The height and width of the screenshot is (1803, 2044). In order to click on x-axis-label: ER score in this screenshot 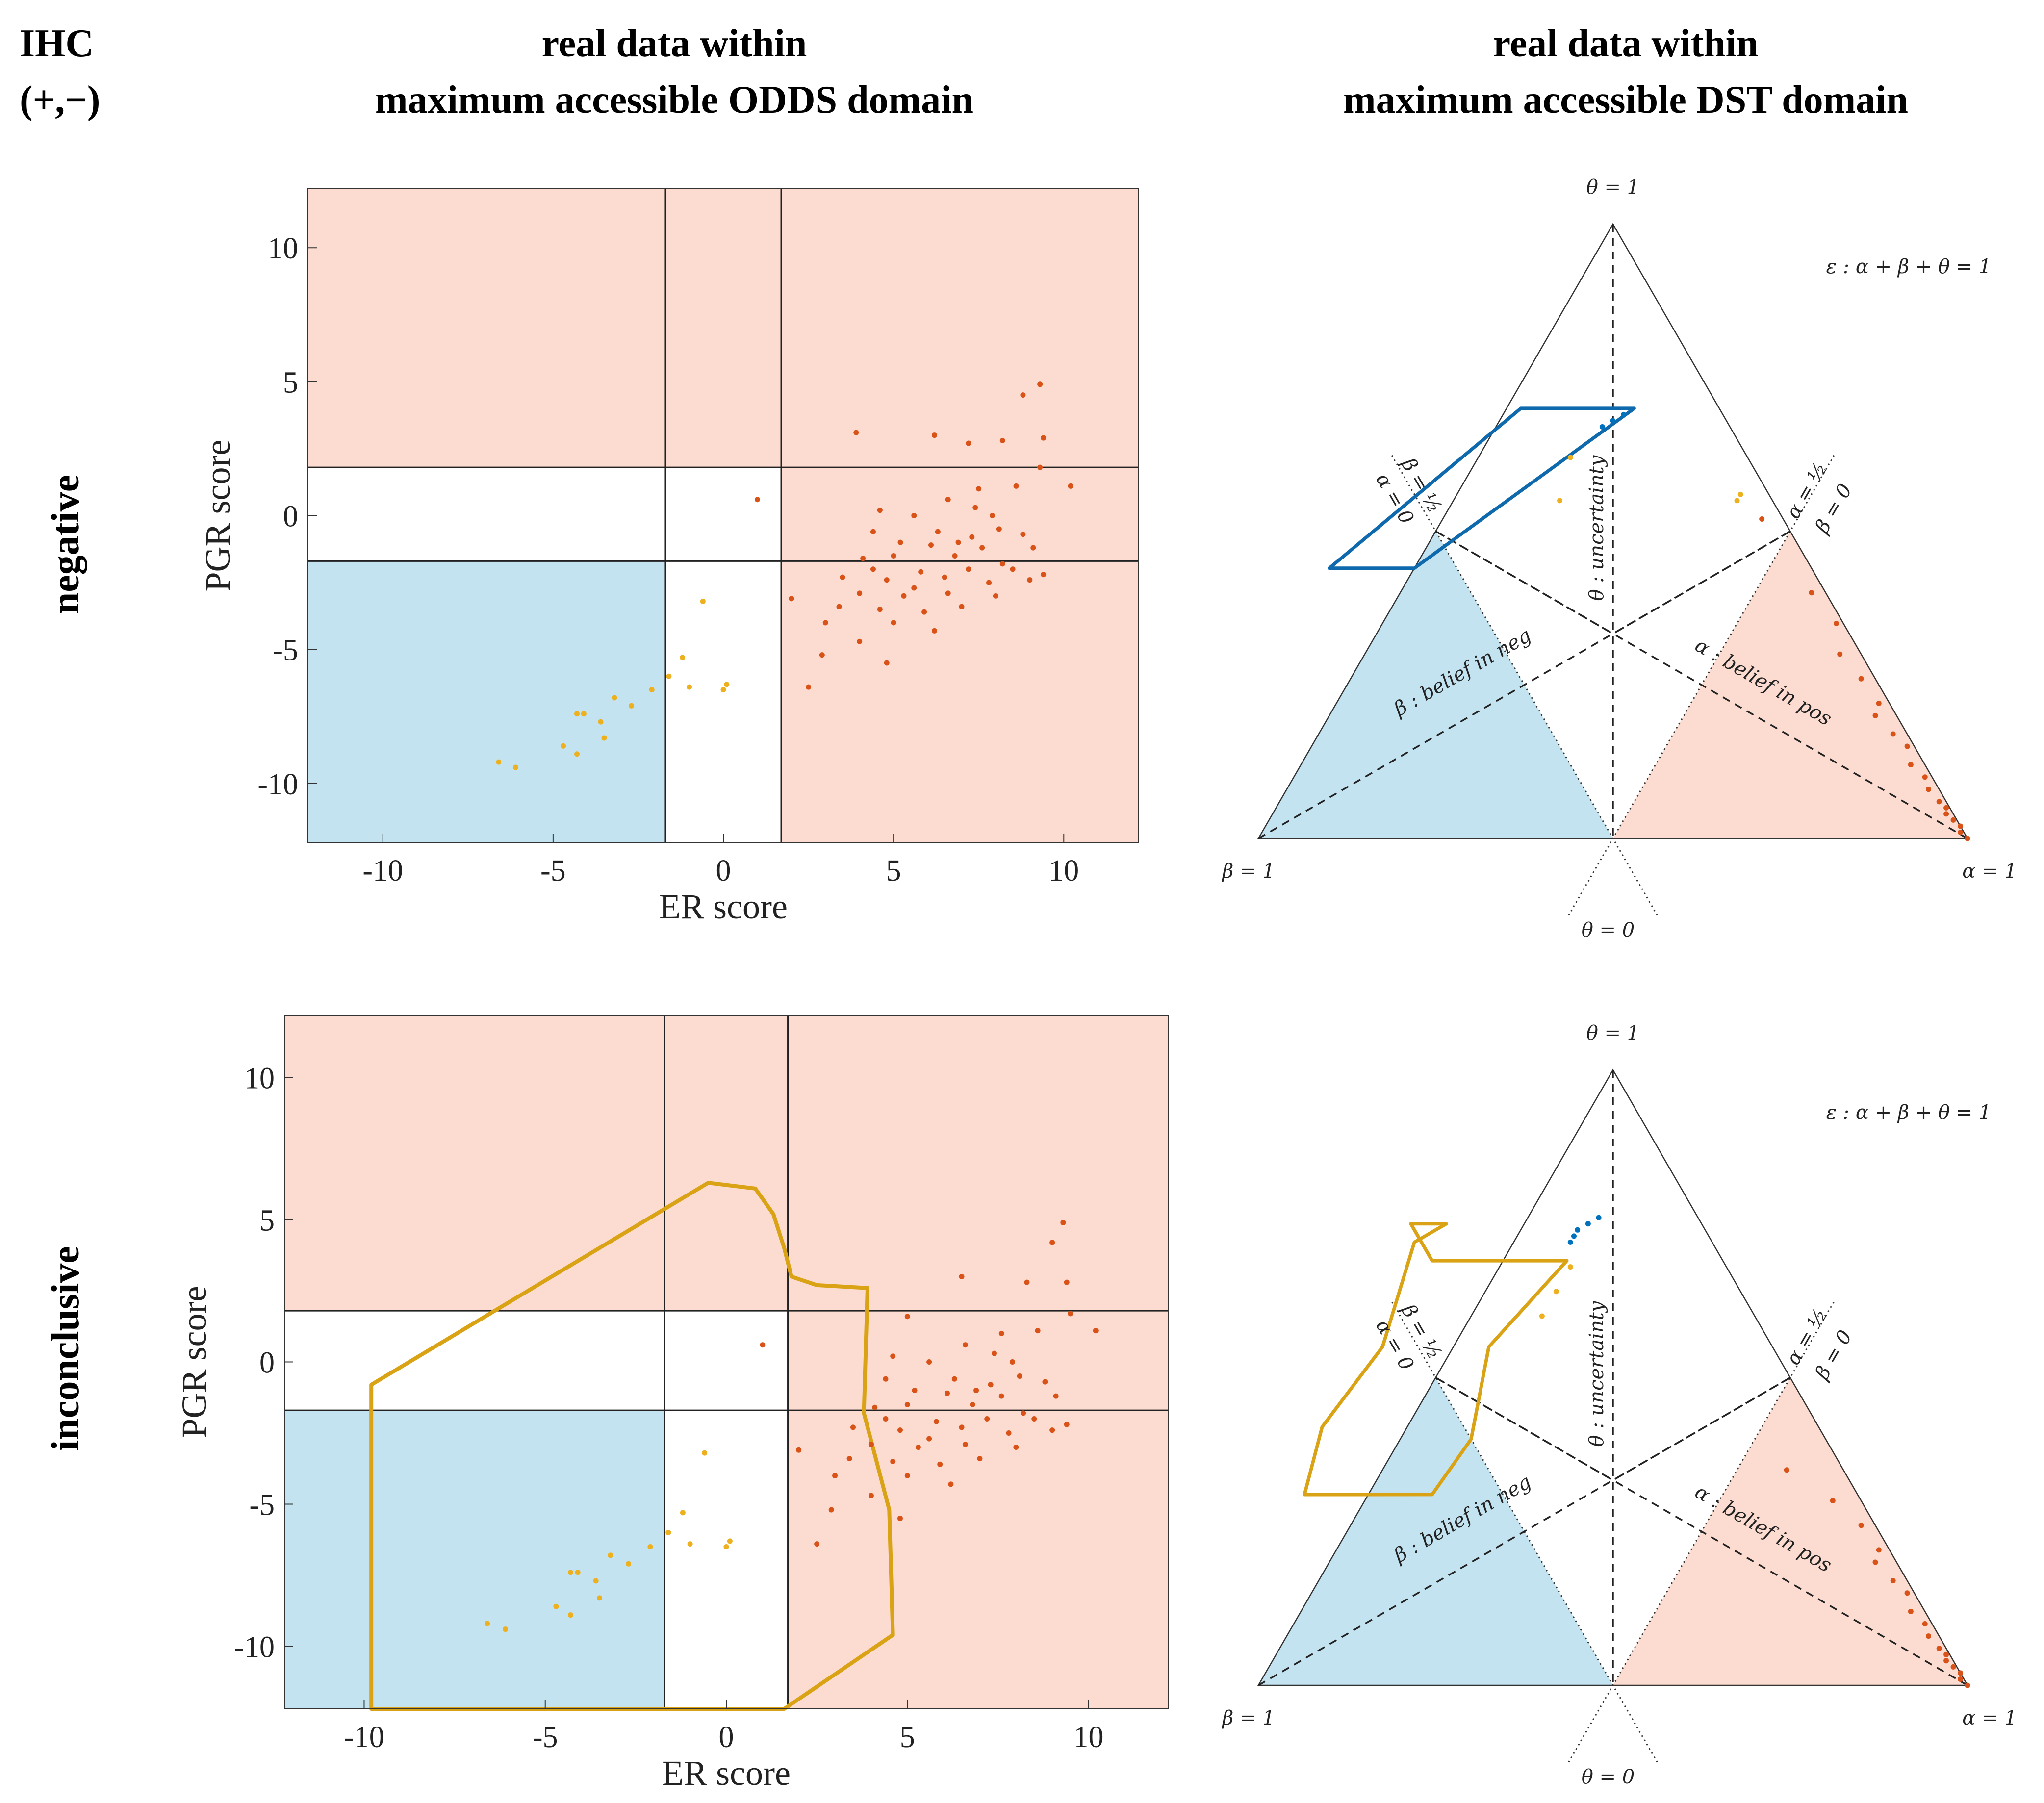, I will do `click(727, 1773)`.